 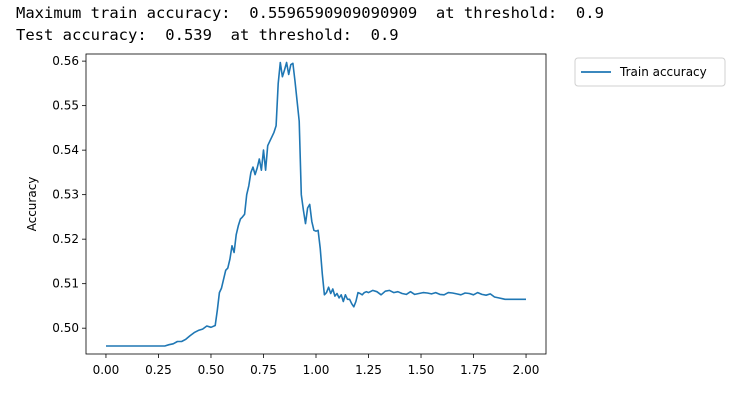 I want to click on y-tick-label: 0.50, so click(x=65, y=328).